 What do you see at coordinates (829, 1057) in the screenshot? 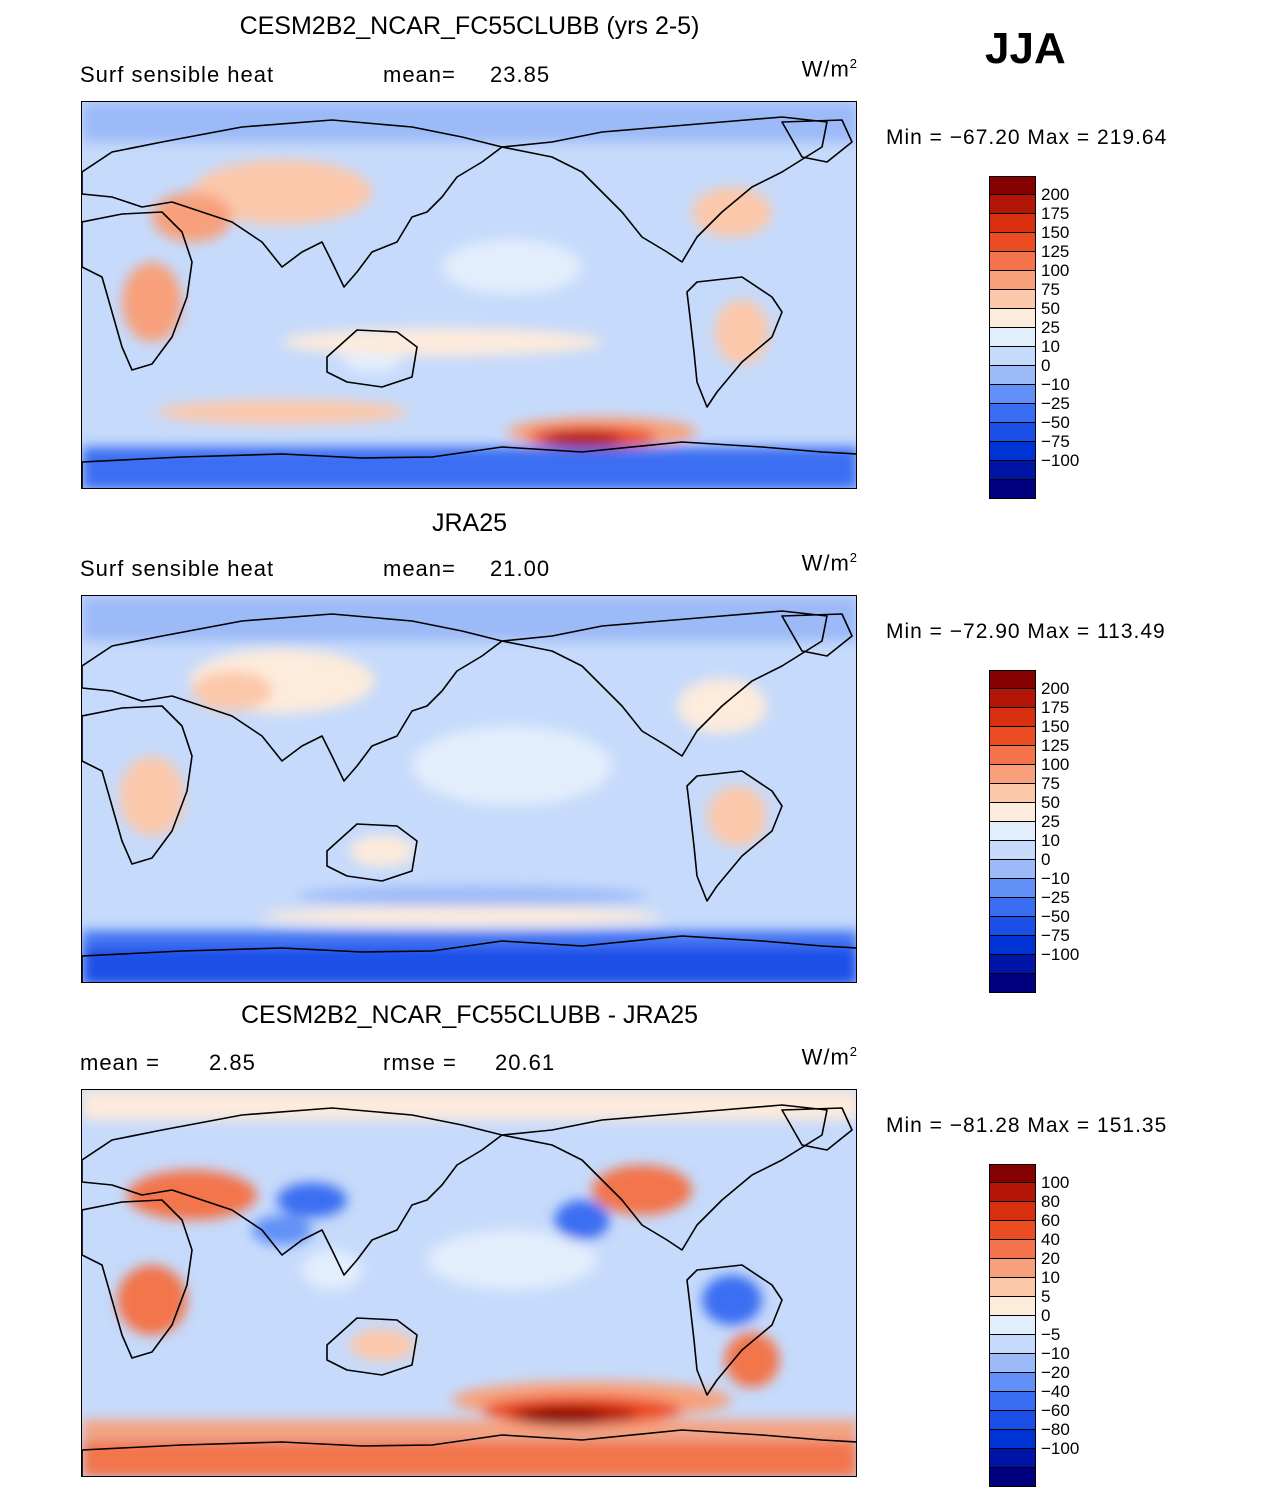
I see `panel-3-units: W/m2` at bounding box center [829, 1057].